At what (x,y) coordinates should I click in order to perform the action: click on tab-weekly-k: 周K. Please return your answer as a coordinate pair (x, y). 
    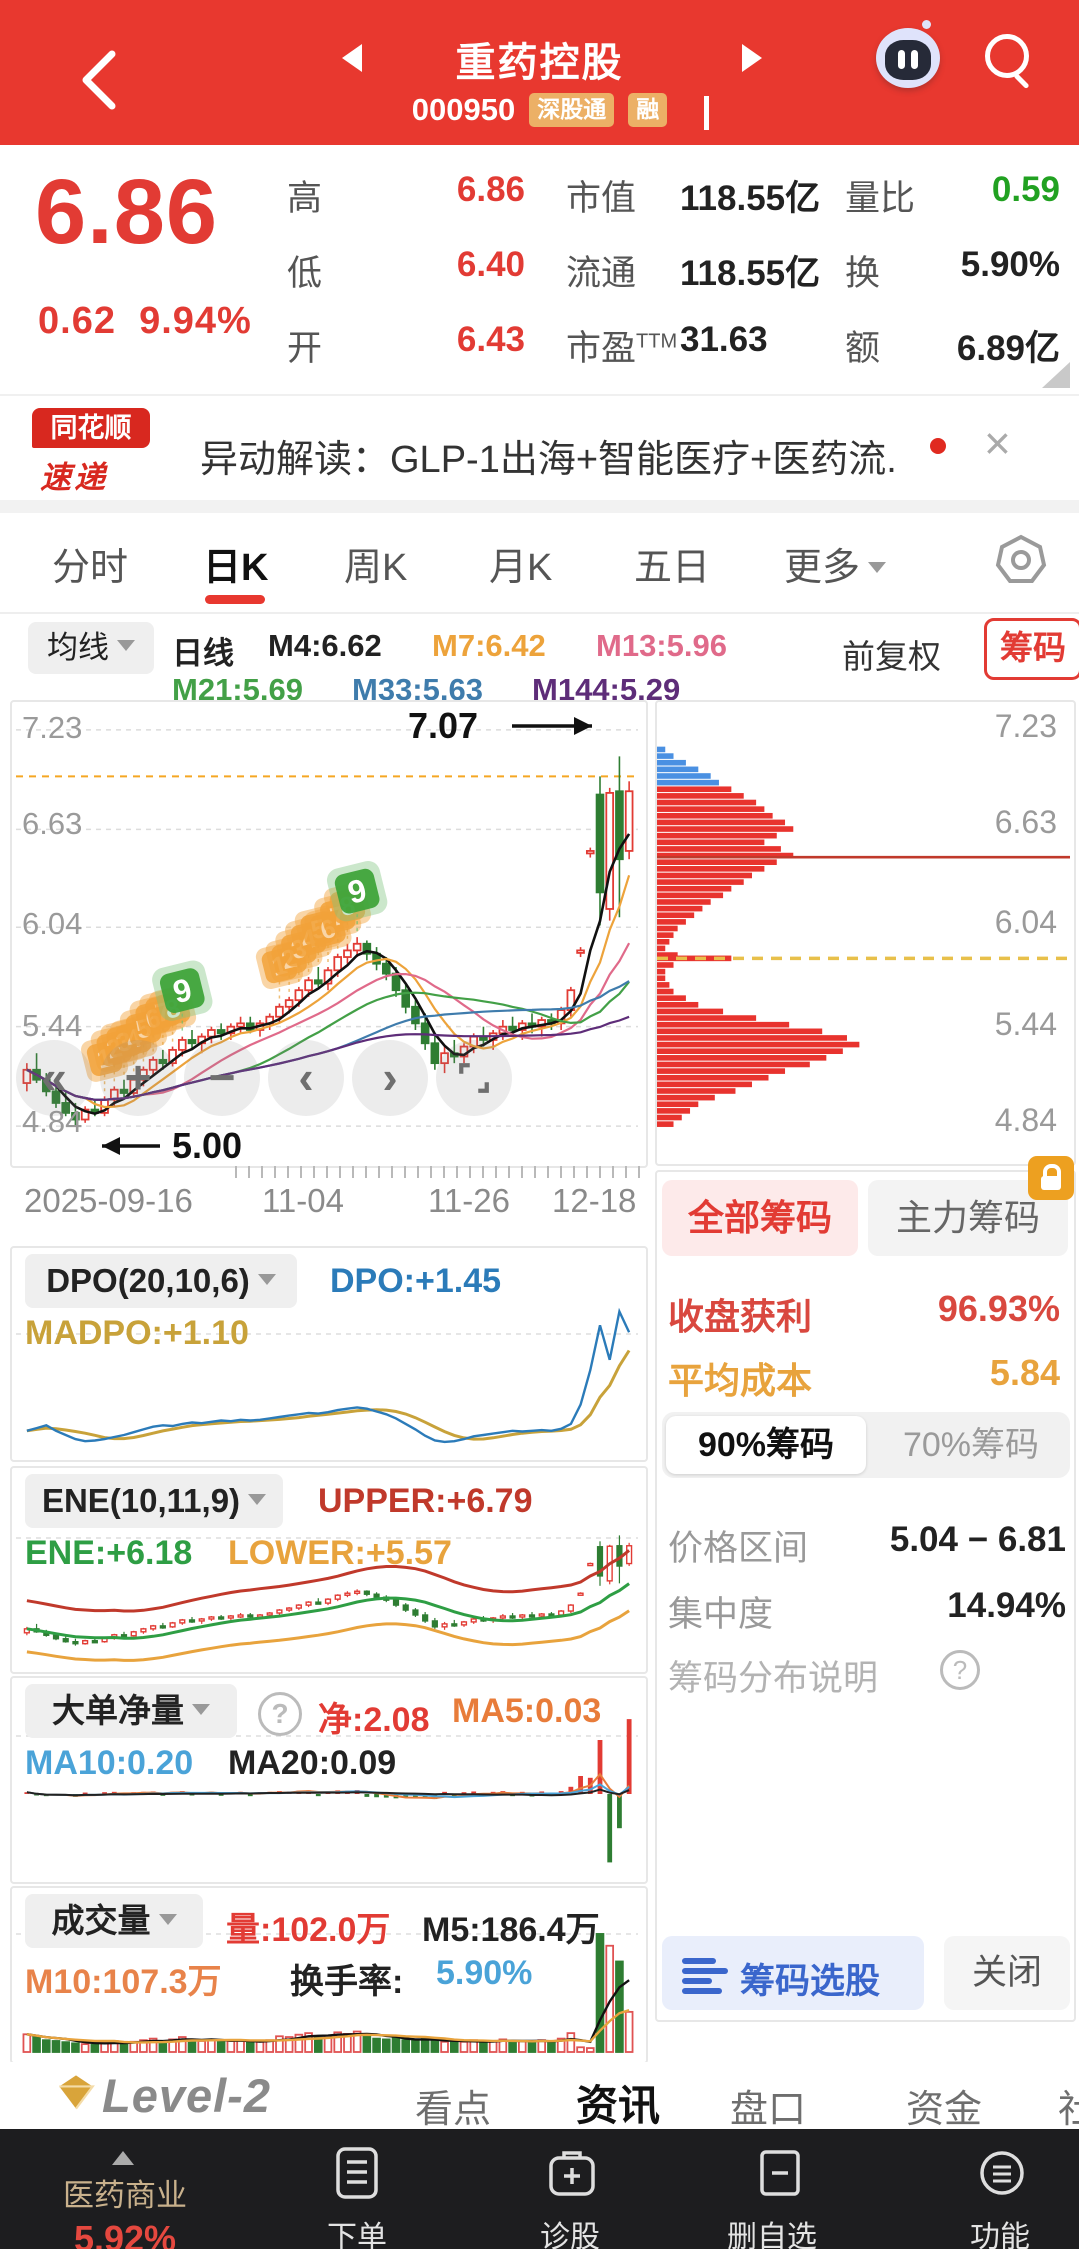
    Looking at the image, I should click on (376, 568).